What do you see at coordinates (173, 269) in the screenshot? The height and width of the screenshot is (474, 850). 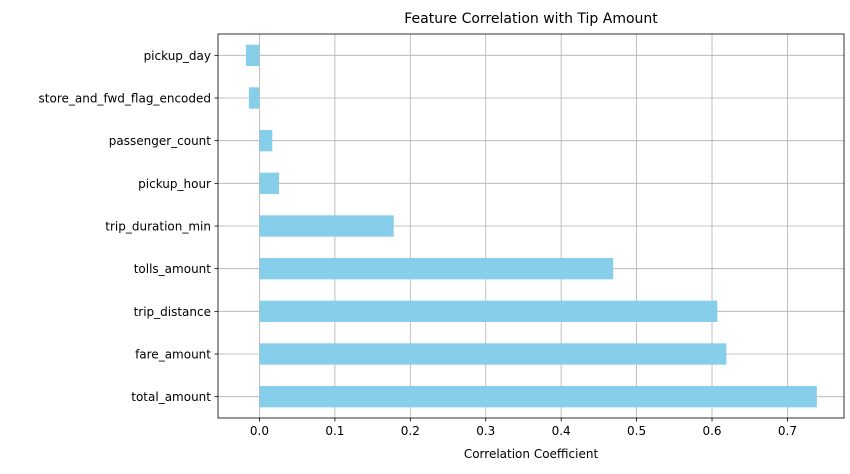 I see `y-tick-label: tolls_amount` at bounding box center [173, 269].